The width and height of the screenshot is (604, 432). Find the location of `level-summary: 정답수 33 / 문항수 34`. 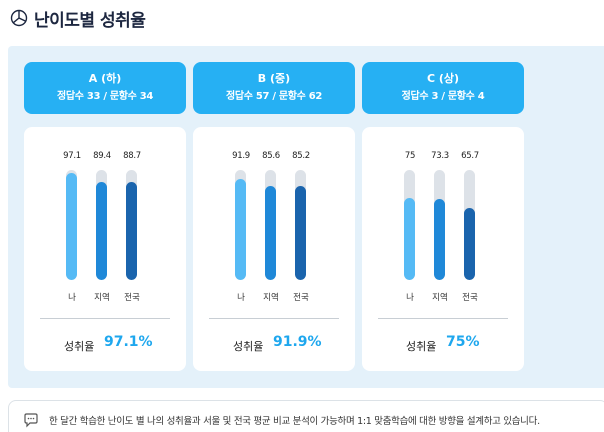

level-summary: 정답수 33 / 문항수 34 is located at coordinates (105, 96).